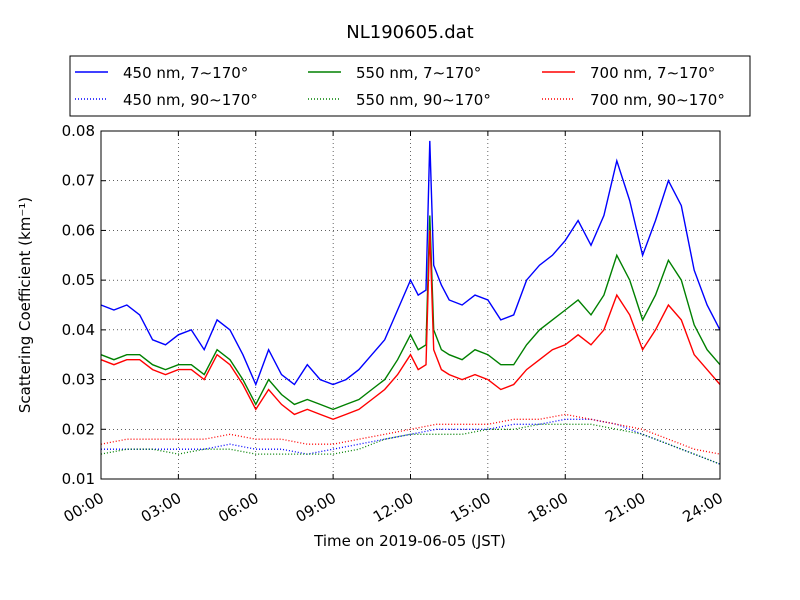  What do you see at coordinates (78, 380) in the screenshot?
I see `y-tick-label: 0.03` at bounding box center [78, 380].